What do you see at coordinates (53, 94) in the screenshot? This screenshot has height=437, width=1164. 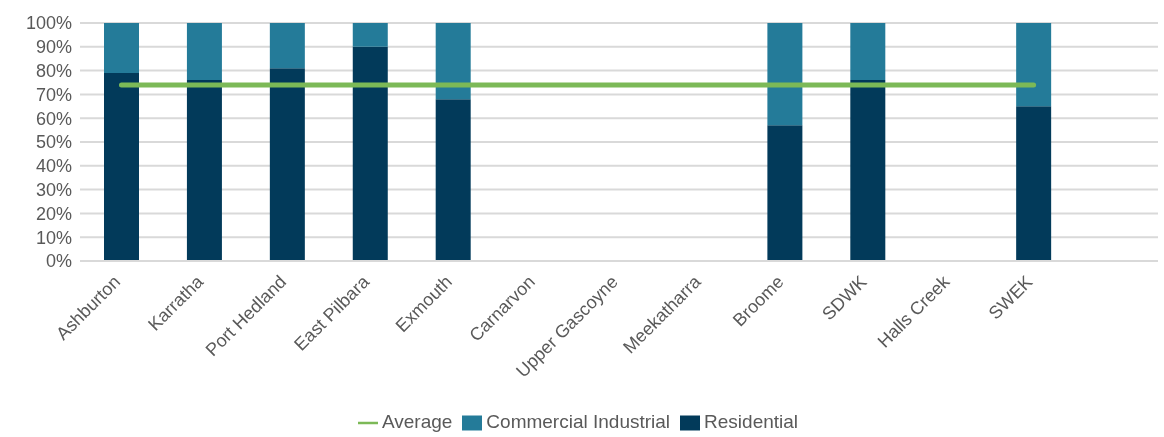 I see `y-tick-label: 70%` at bounding box center [53, 94].